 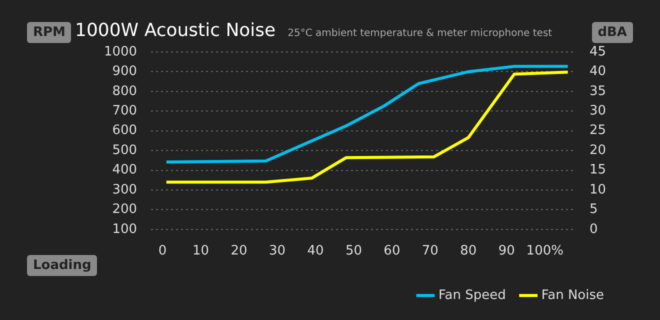 What do you see at coordinates (125, 111) in the screenshot?
I see `y-tick-label: 700` at bounding box center [125, 111].